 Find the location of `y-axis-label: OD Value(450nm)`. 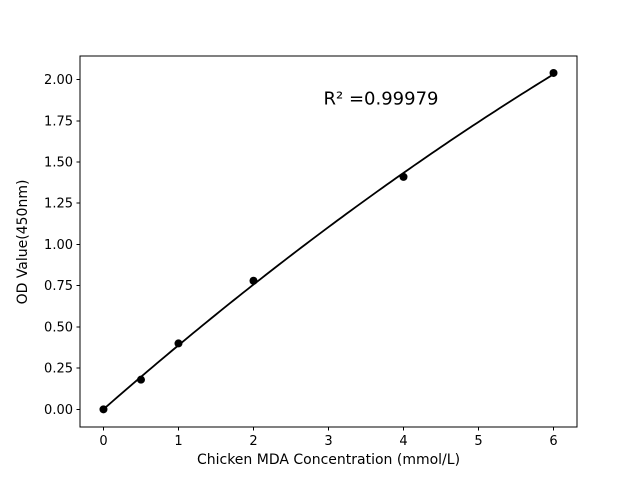

y-axis-label: OD Value(450nm) is located at coordinates (23, 241).